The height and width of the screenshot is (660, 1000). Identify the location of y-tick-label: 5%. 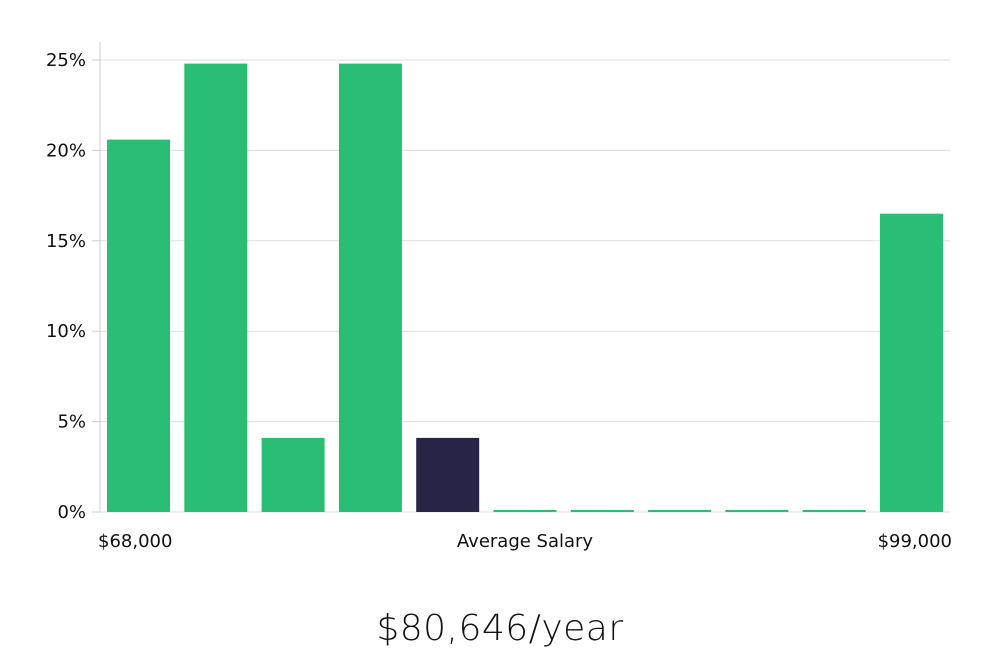
(71, 422).